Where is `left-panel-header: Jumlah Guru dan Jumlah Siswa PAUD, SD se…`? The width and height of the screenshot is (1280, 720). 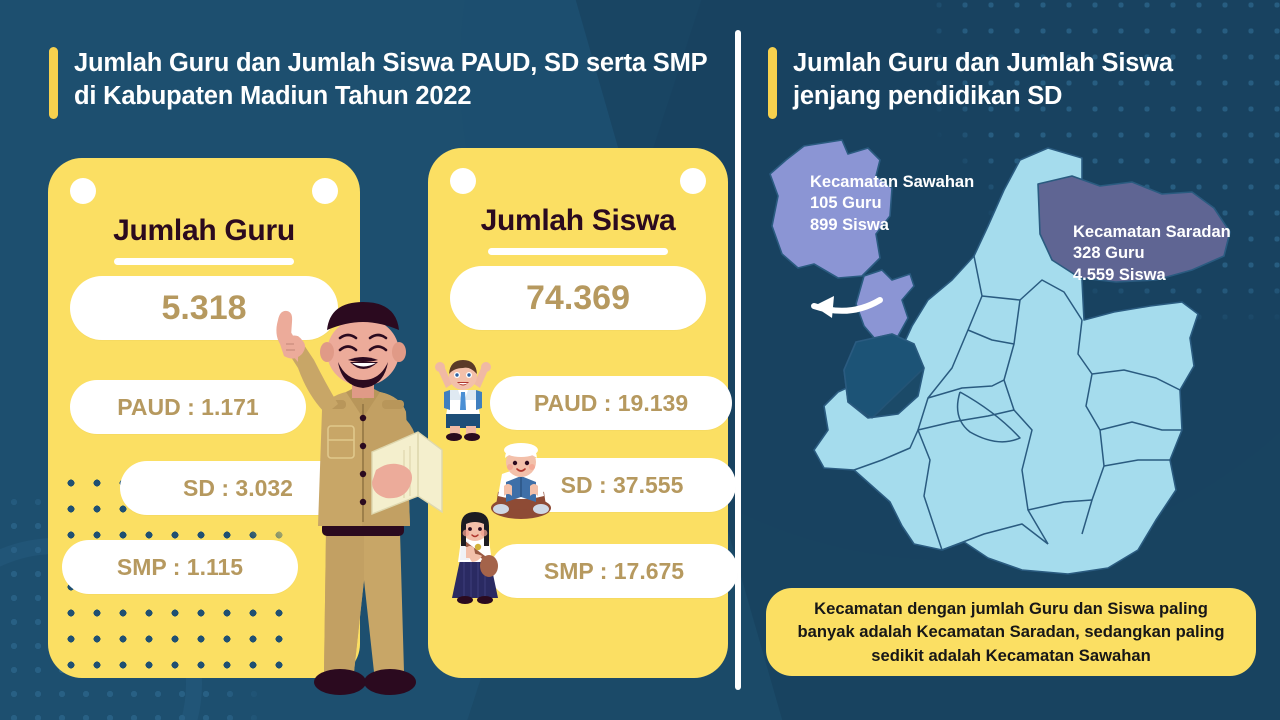 left-panel-header: Jumlah Guru dan Jumlah Siswa PAUD, SD se… is located at coordinates (379, 83).